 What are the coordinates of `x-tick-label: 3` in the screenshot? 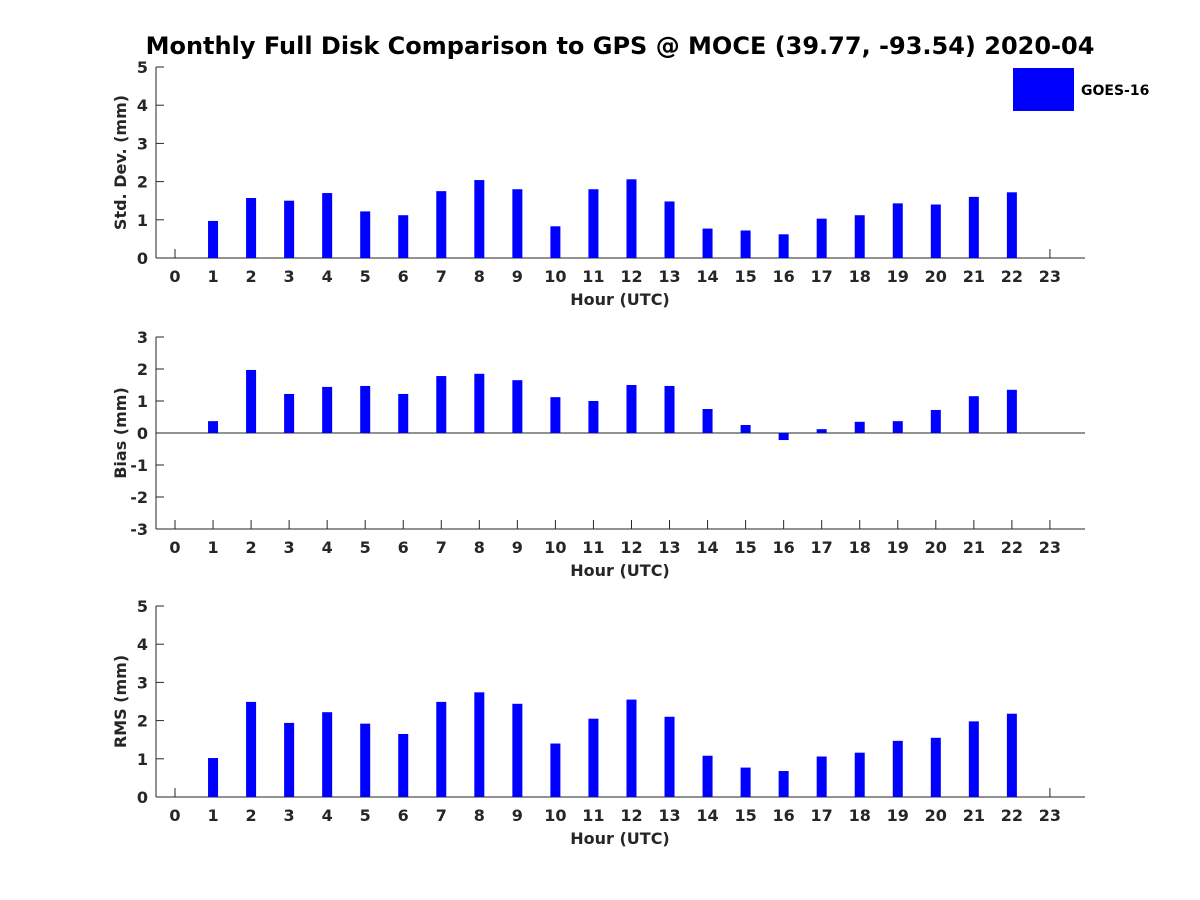 It's located at (289, 547).